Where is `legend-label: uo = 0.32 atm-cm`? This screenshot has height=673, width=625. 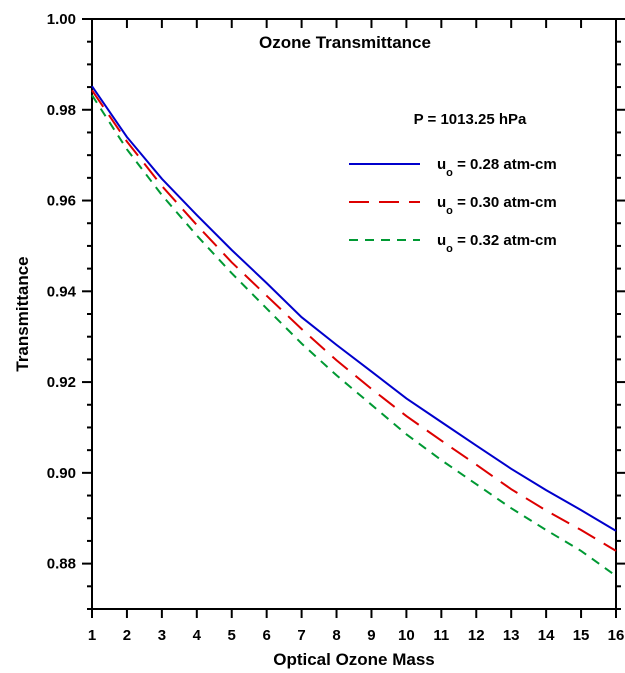
legend-label: uo = 0.32 atm-cm is located at coordinates (497, 243).